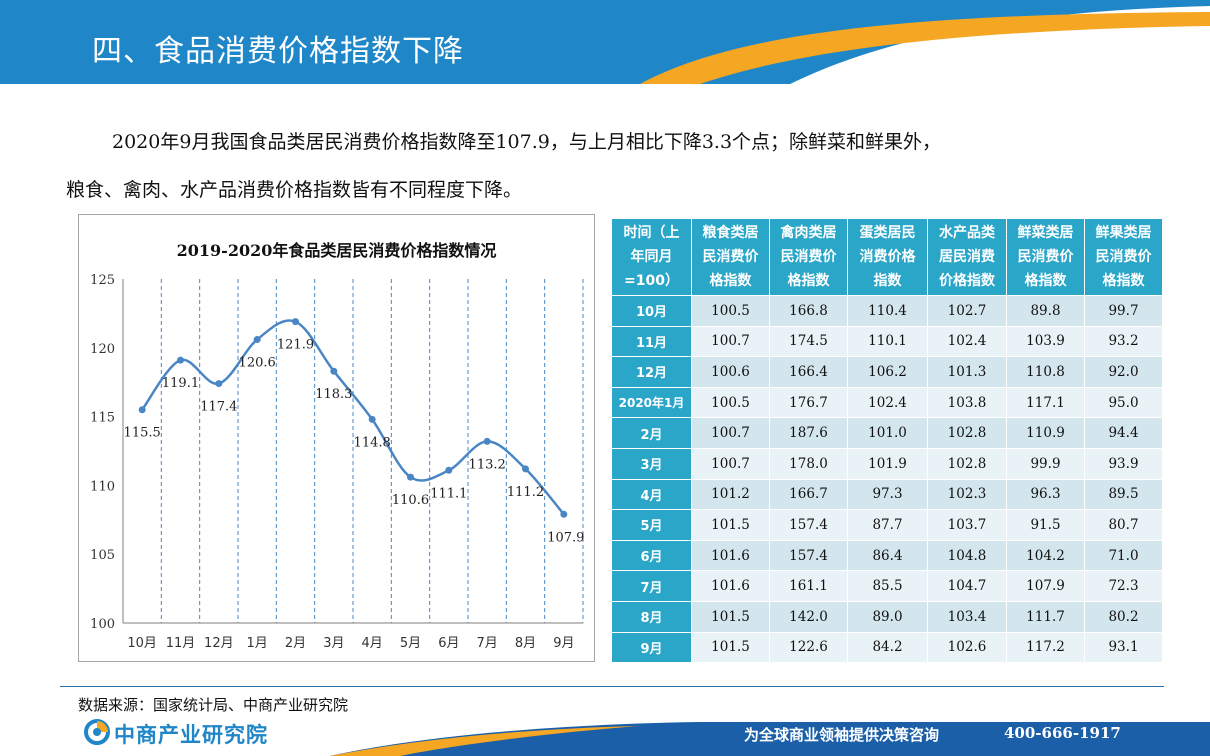 The image size is (1210, 756). Describe the element at coordinates (448, 493) in the screenshot. I see `data-label: 111.1` at that location.